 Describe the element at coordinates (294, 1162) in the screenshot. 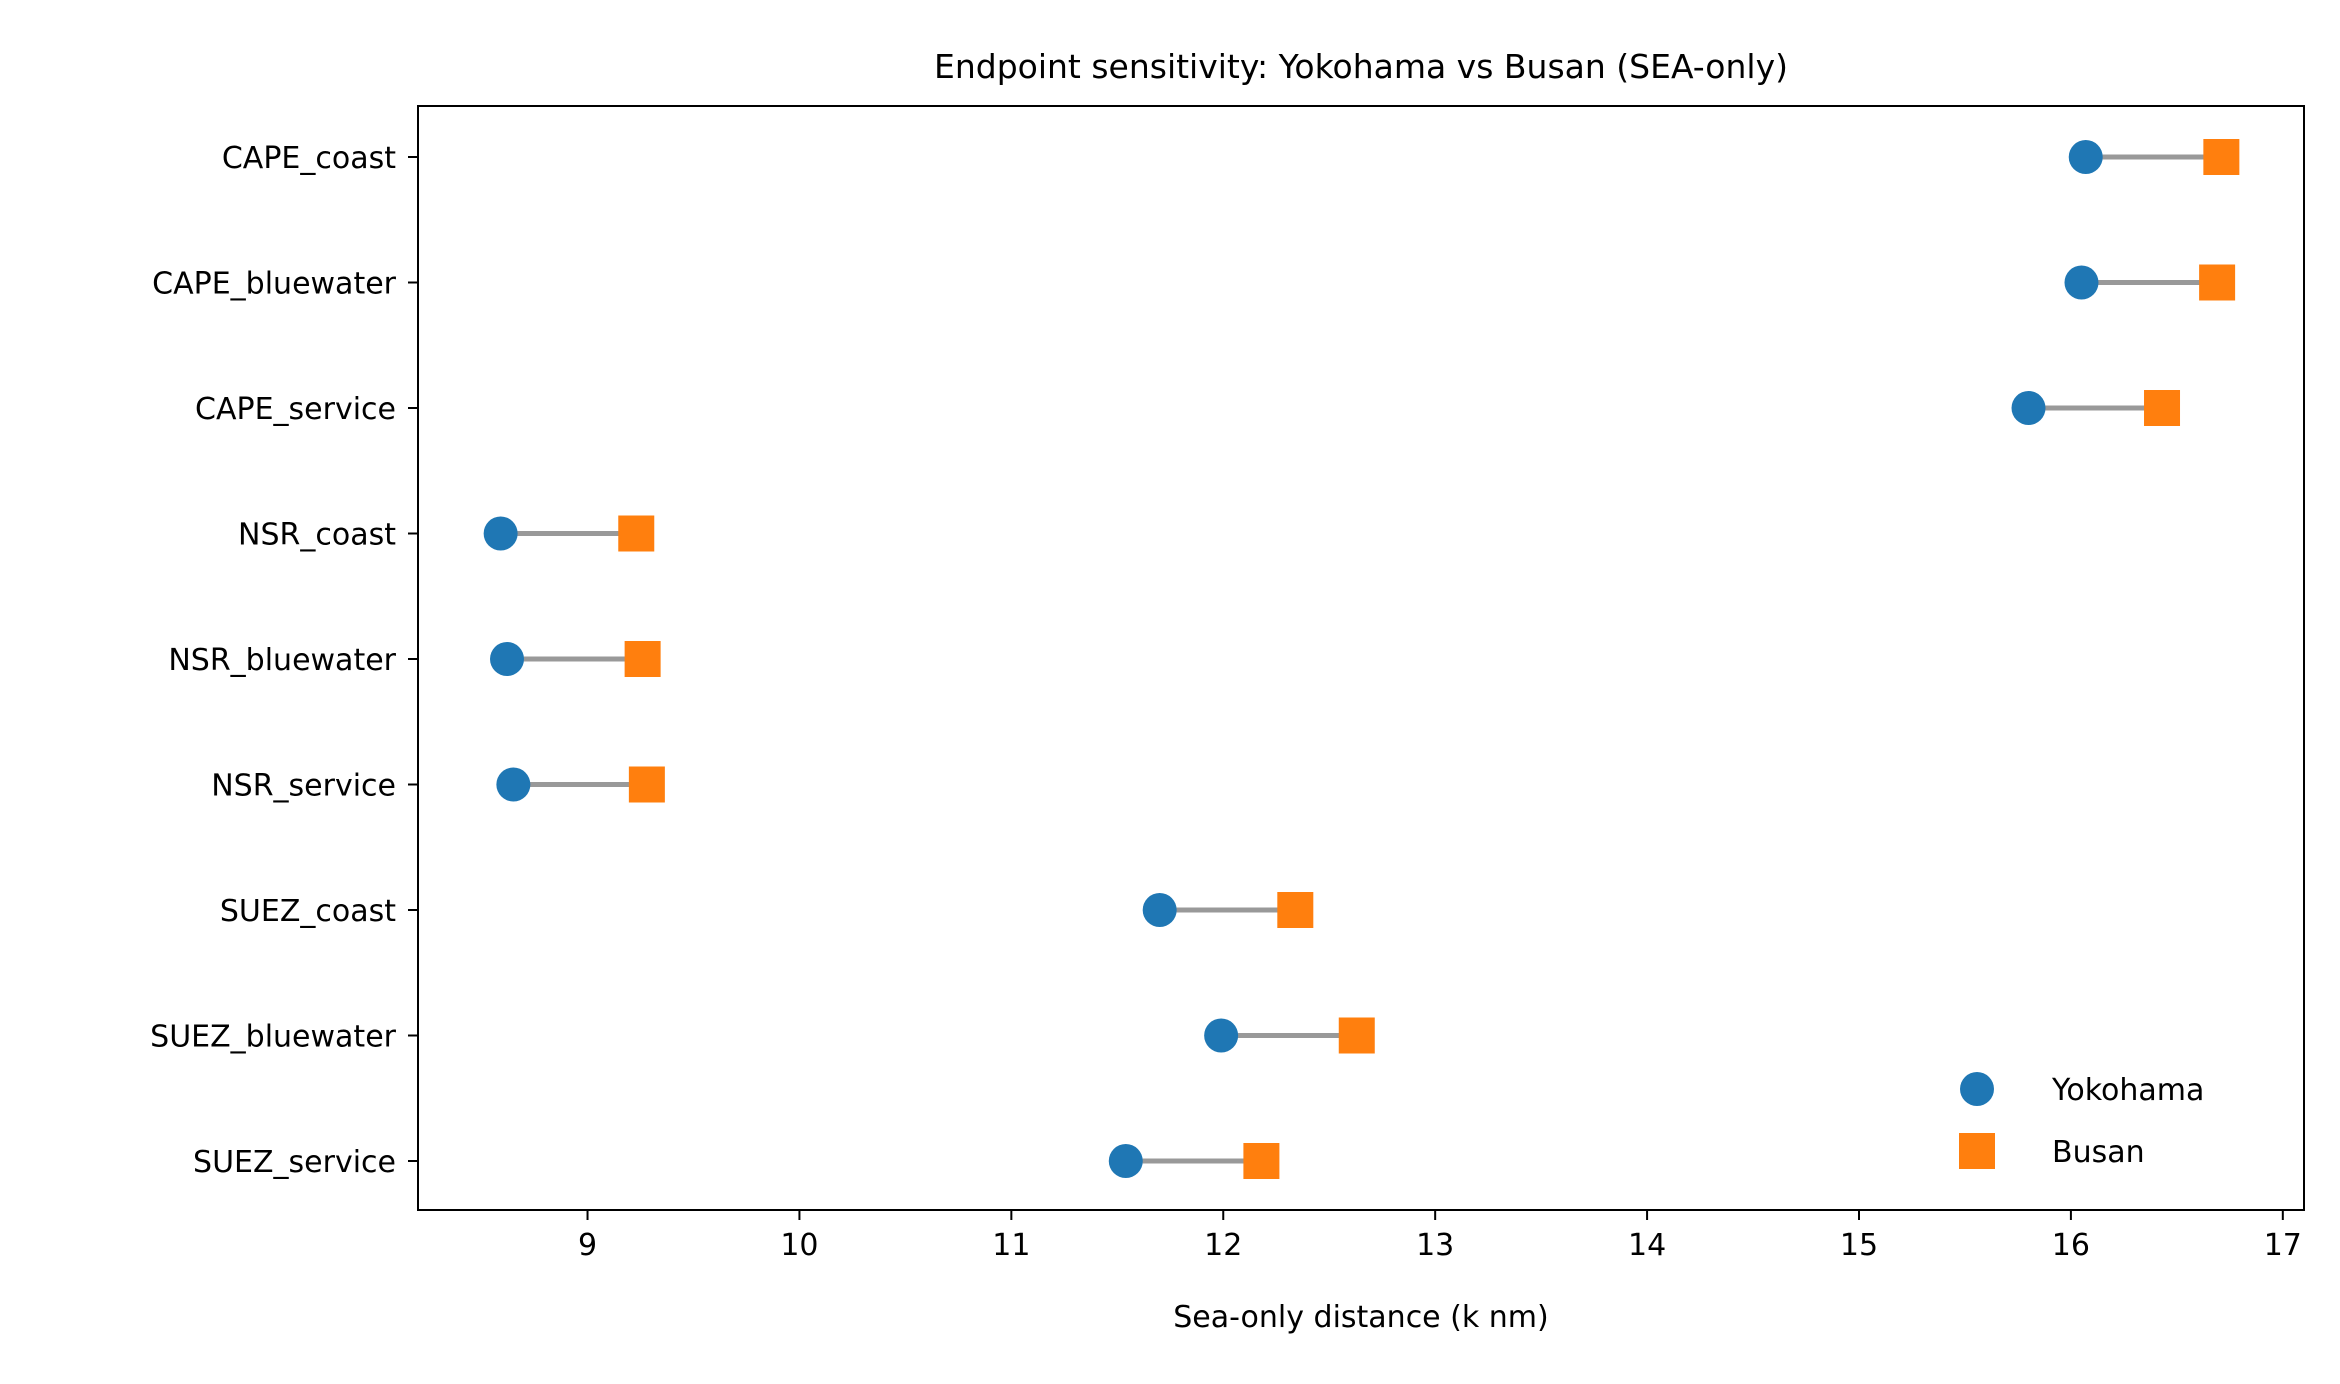

I see `y-tick-label: SUEZ_service` at that location.